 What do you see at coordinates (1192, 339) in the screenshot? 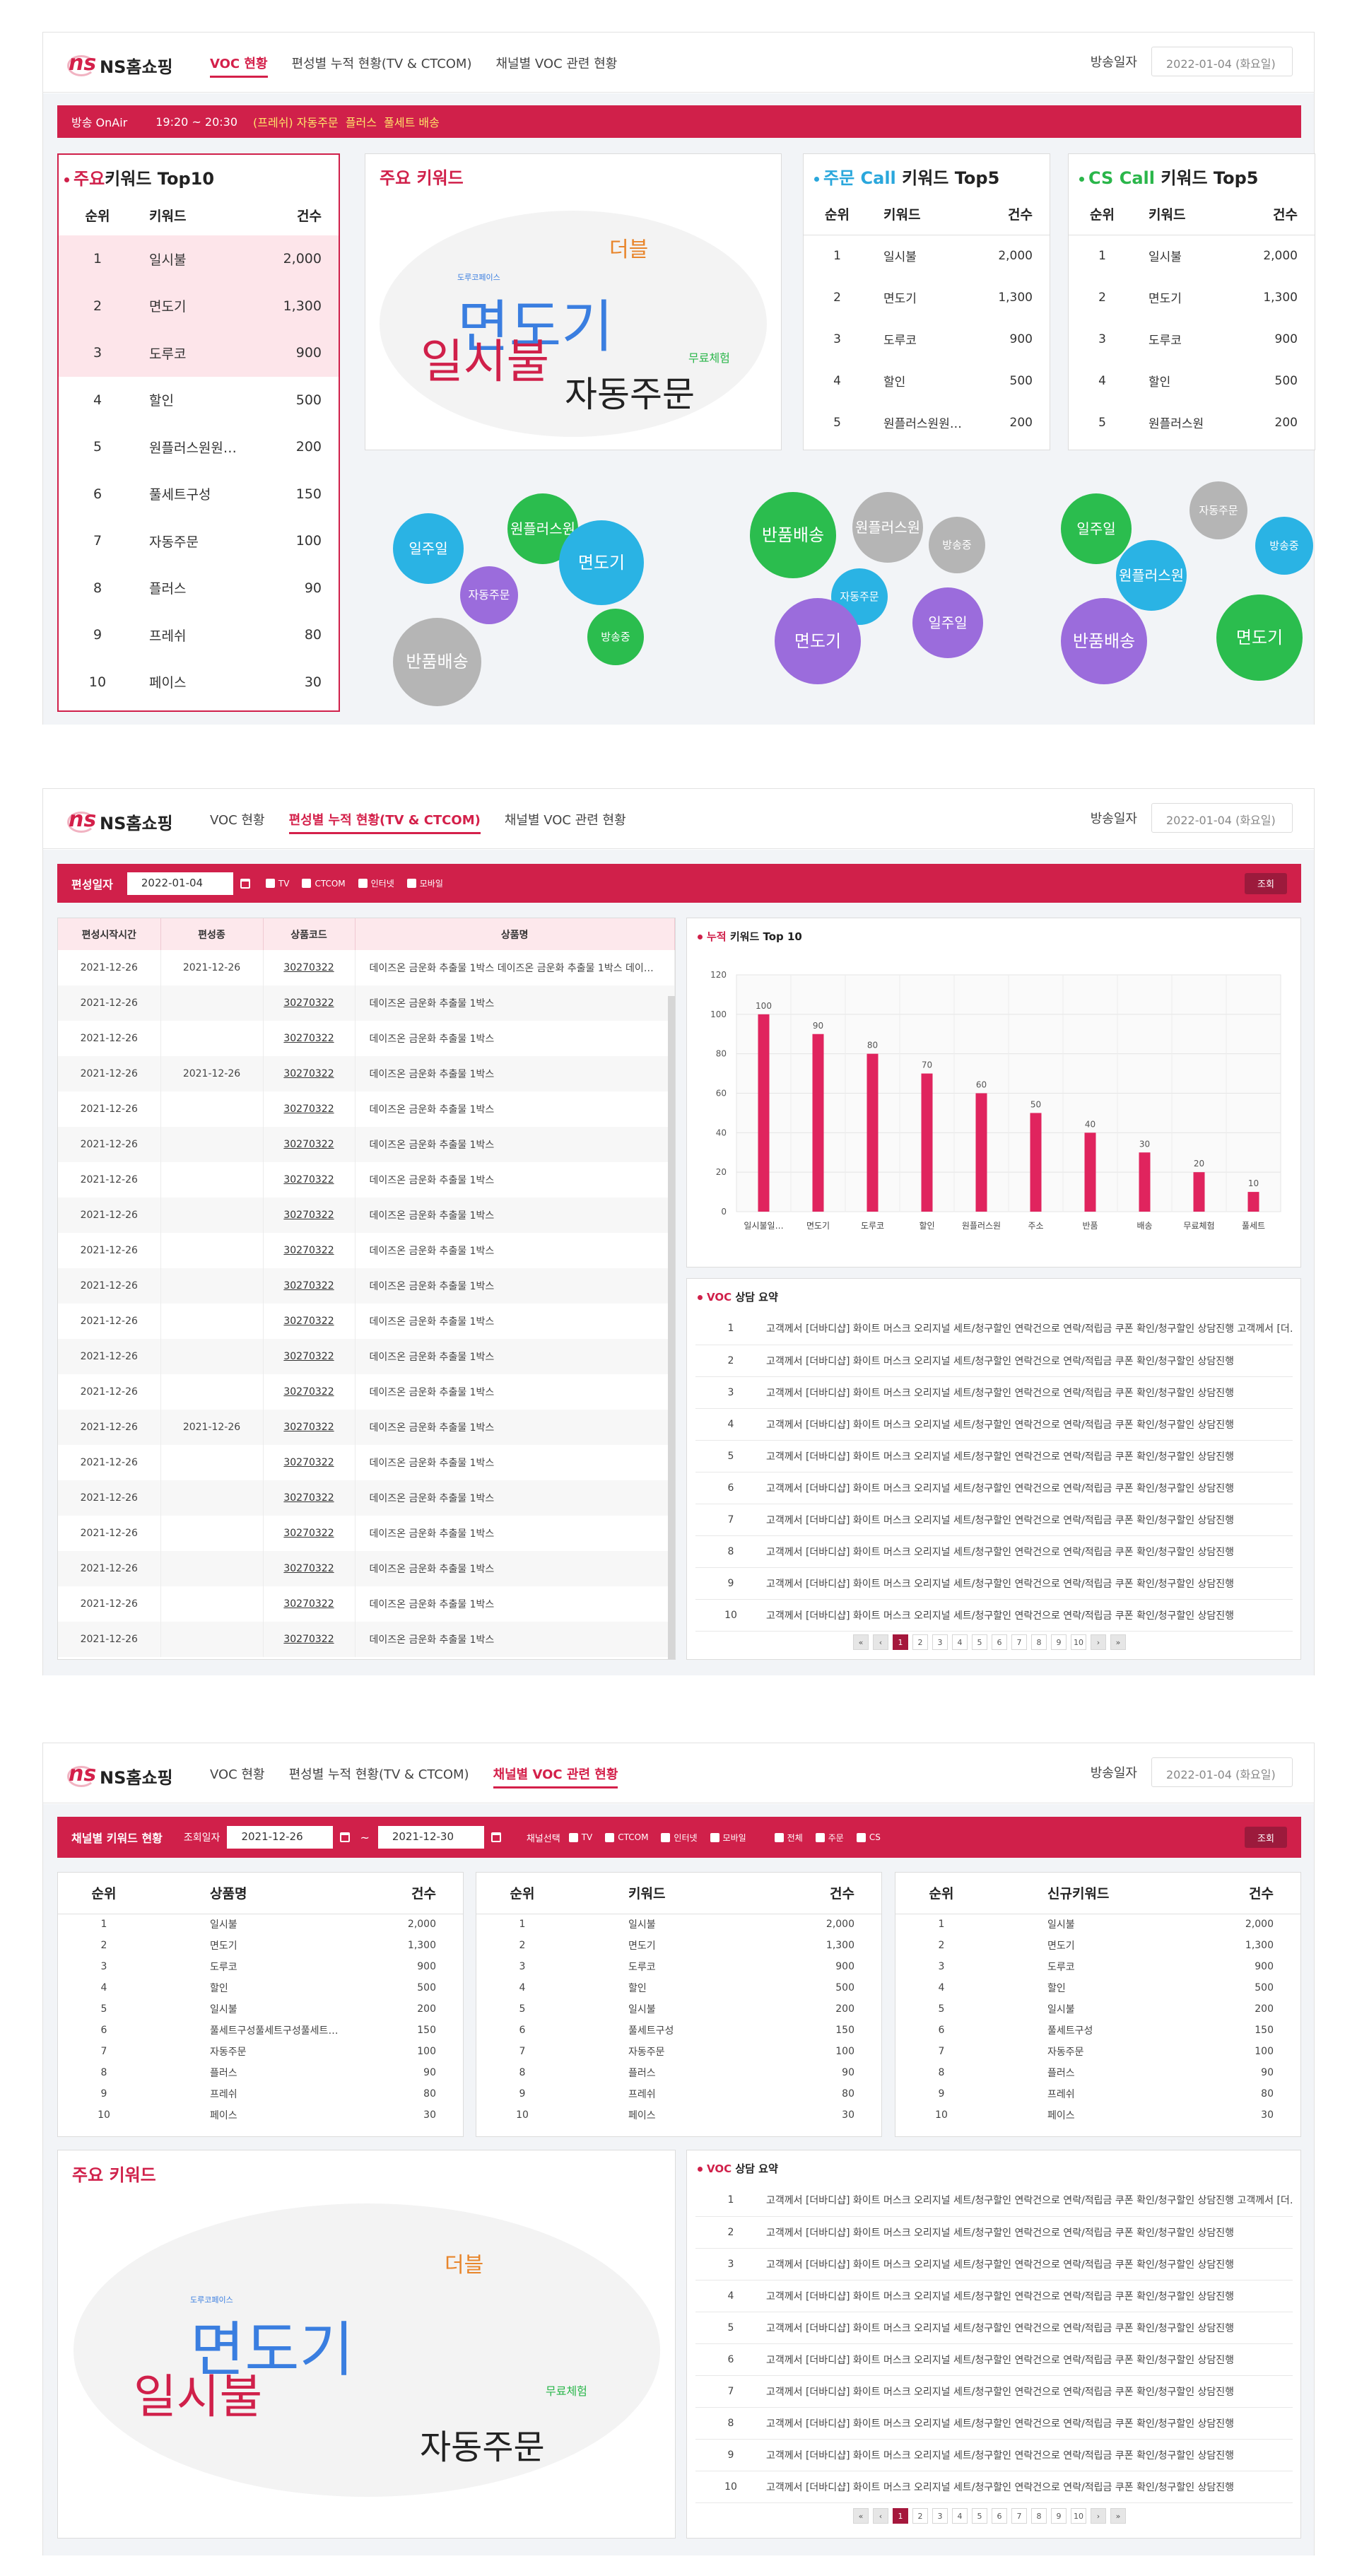
I see `cs-row: 3 도루코 900` at bounding box center [1192, 339].